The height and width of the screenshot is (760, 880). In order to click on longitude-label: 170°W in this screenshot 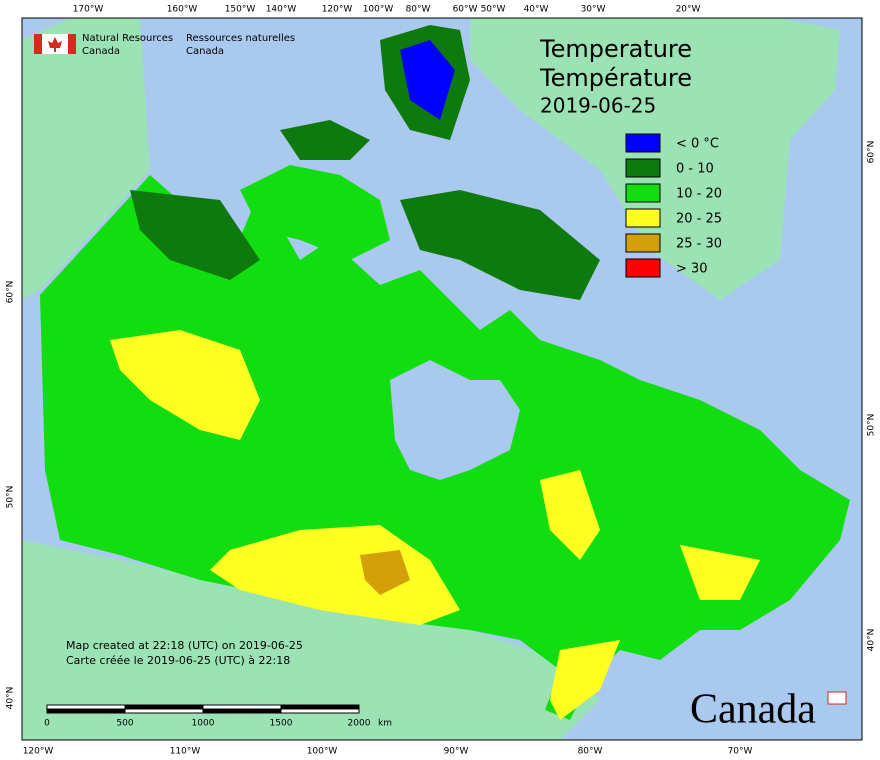, I will do `click(88, 10)`.